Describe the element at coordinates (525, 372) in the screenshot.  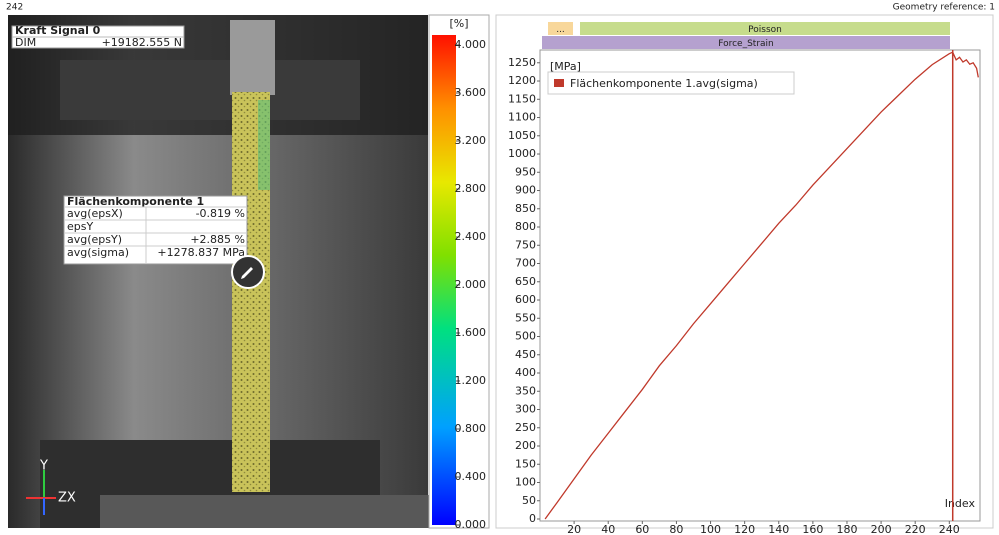
I see `y-tick-label: 400` at that location.